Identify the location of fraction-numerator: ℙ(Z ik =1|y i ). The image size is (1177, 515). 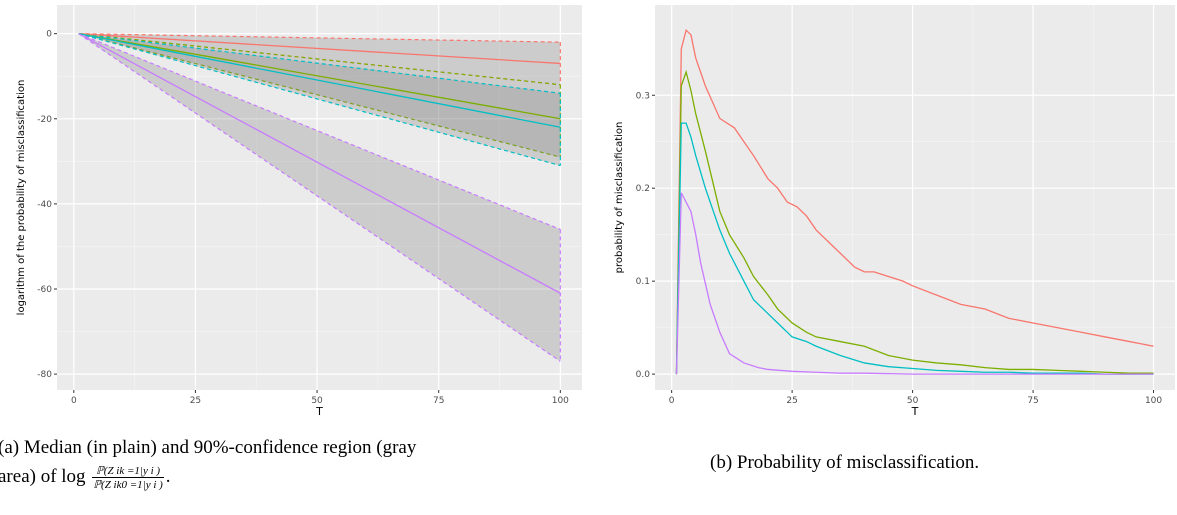
(128, 471).